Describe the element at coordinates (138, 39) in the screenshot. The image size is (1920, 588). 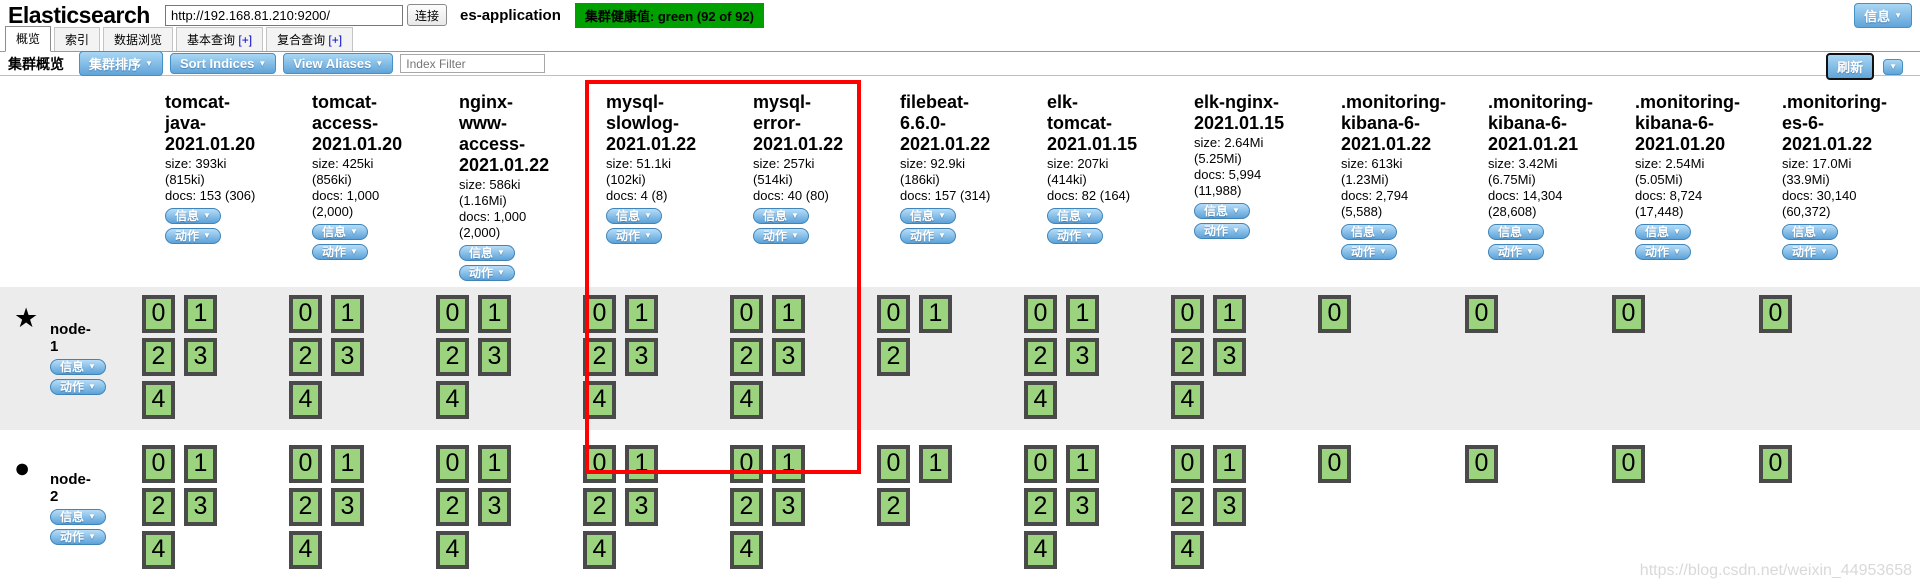
I see `tab-data-browser: 数据浏览` at that location.